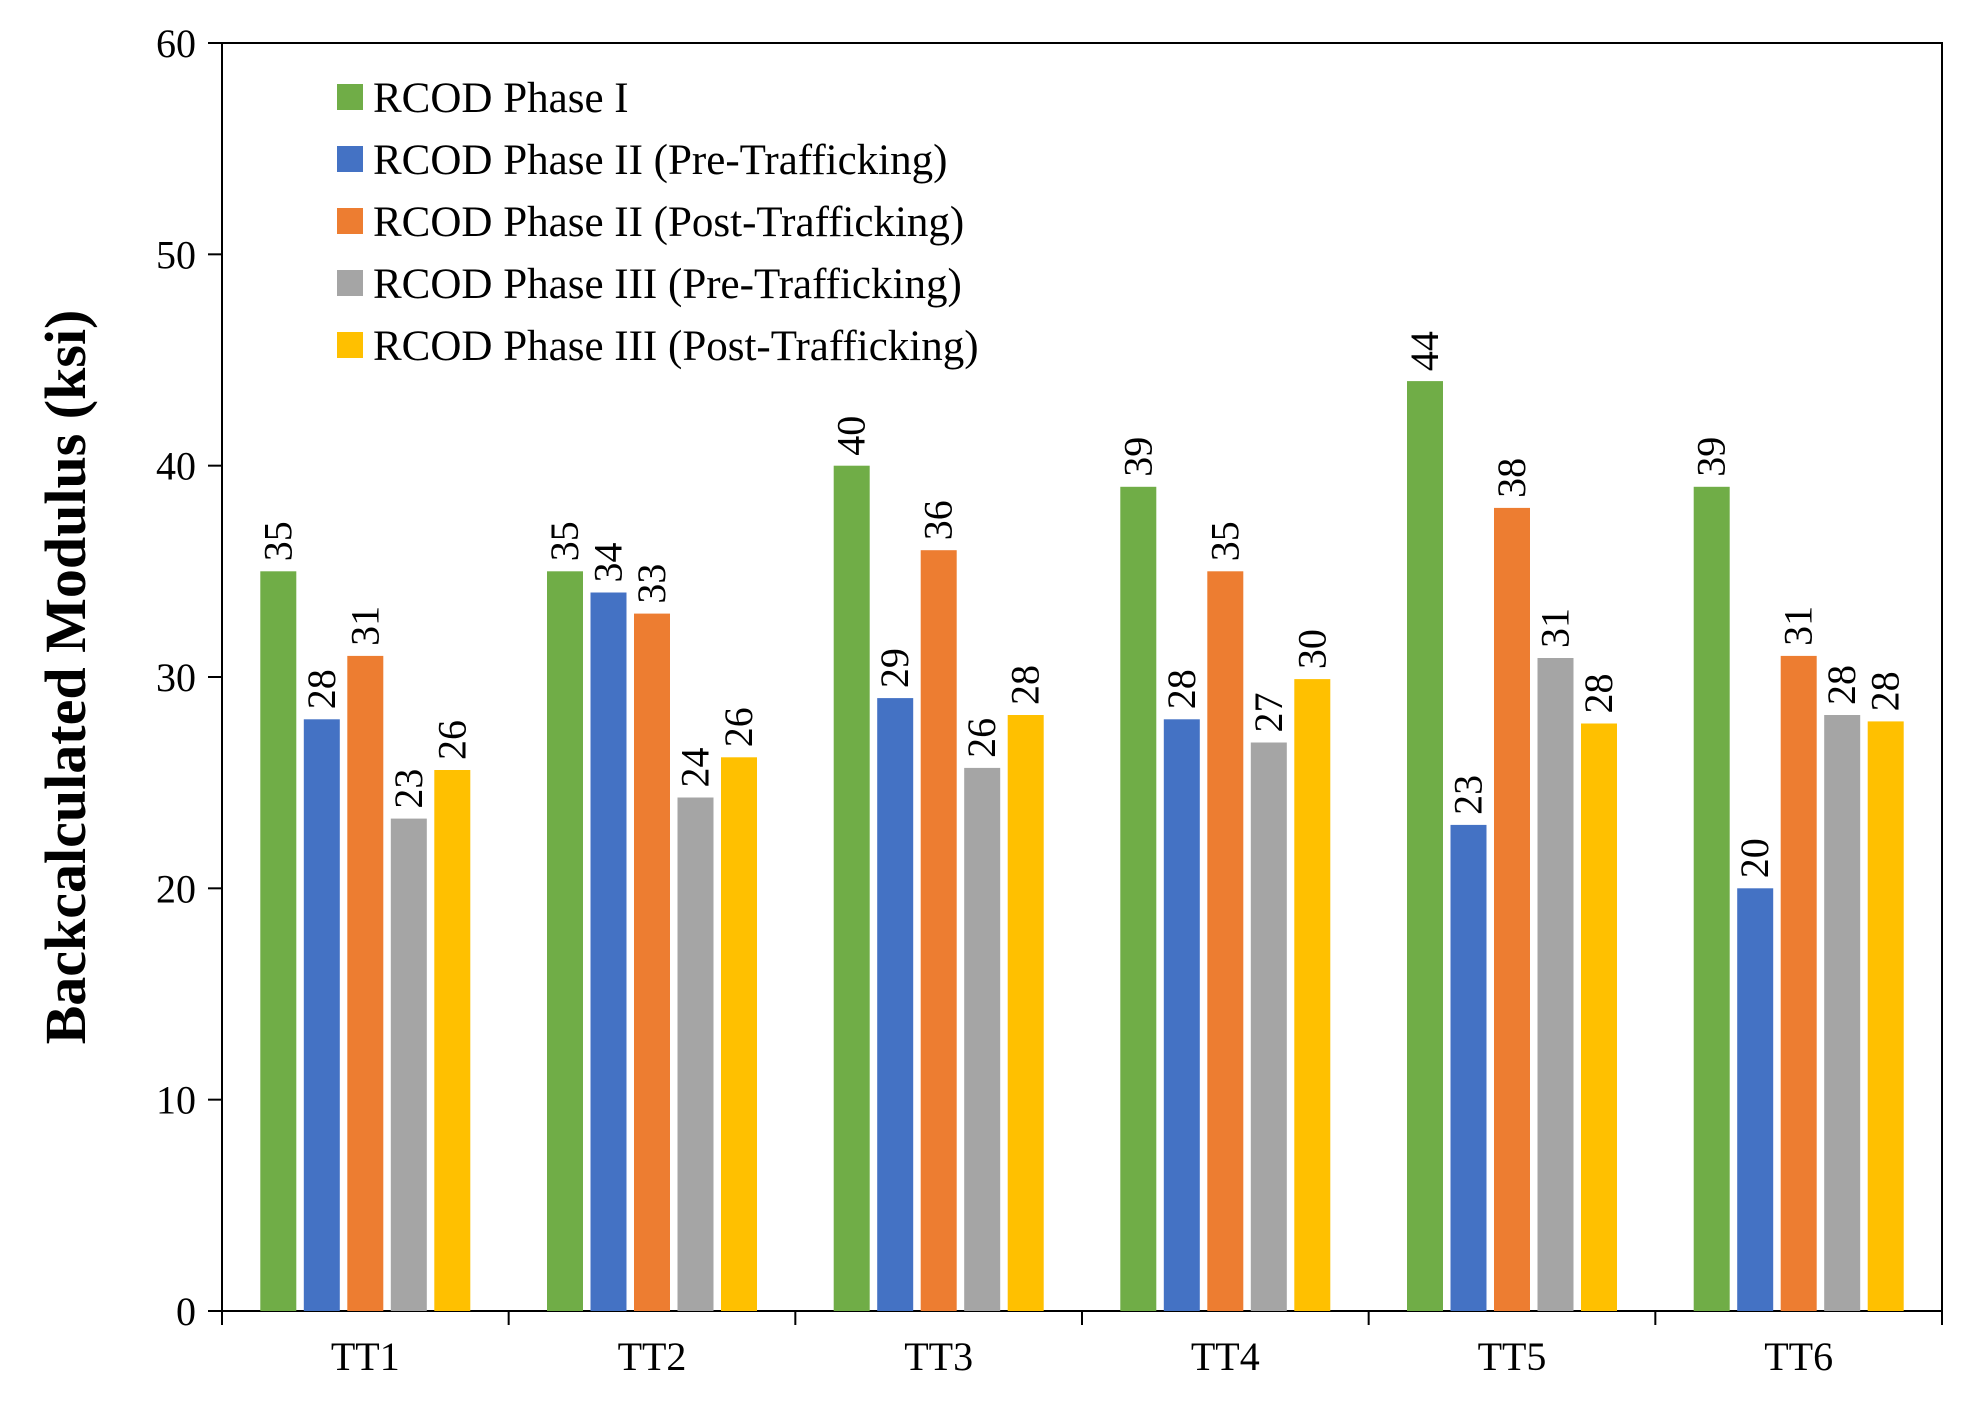 The height and width of the screenshot is (1424, 1964). I want to click on legend-label-series-5: RCOD Phase III (Post-Trafficking), so click(676, 346).